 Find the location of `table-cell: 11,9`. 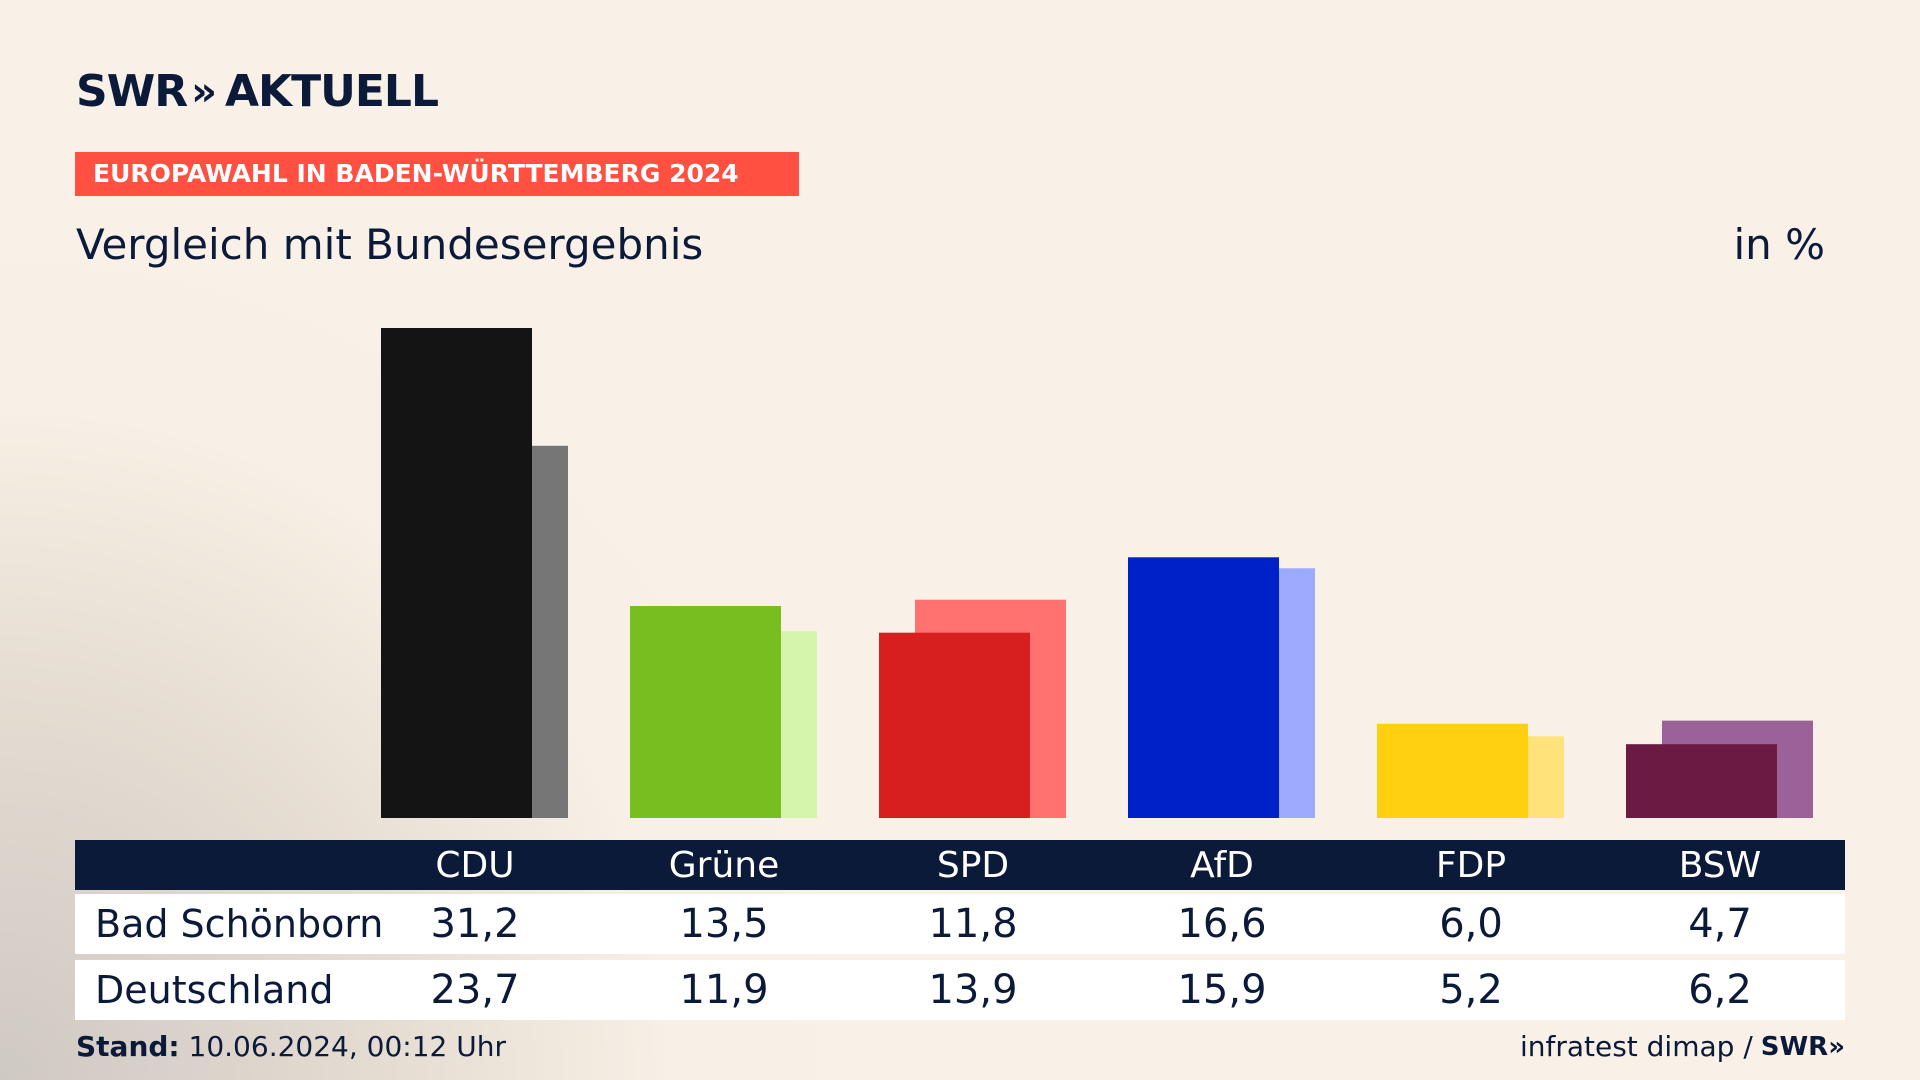

table-cell: 11,9 is located at coordinates (724, 990).